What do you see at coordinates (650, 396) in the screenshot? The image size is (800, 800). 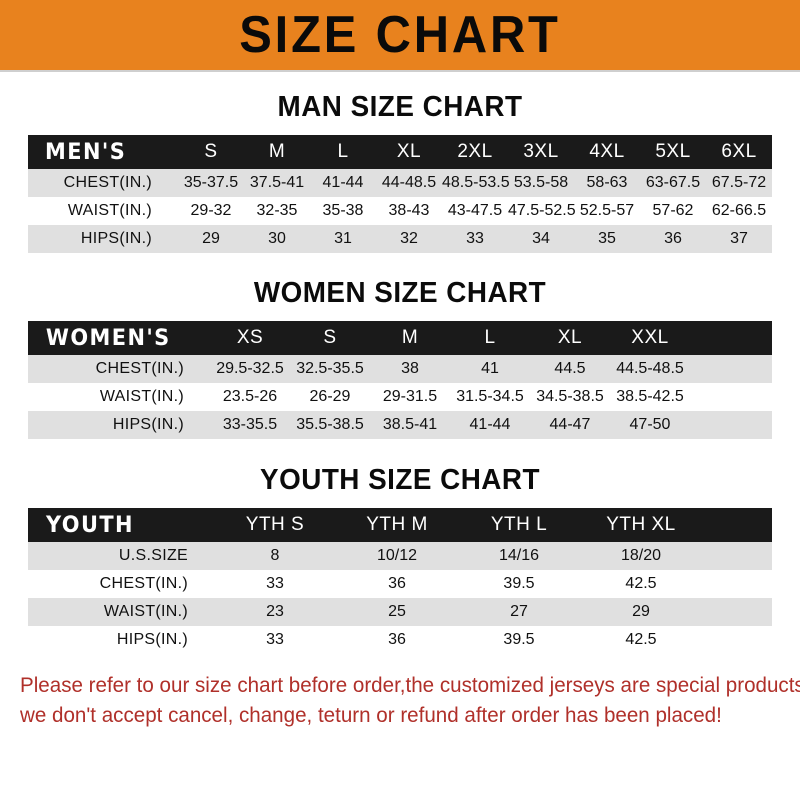 I see `table-cell: 38.5-42.5` at bounding box center [650, 396].